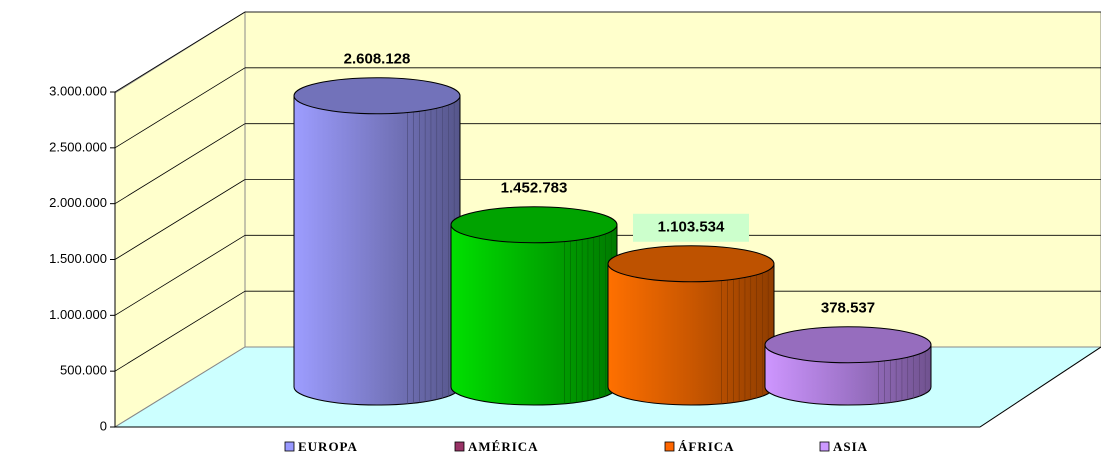 This screenshot has height=456, width=1101. I want to click on value-label: 2.608.128, so click(377, 59).